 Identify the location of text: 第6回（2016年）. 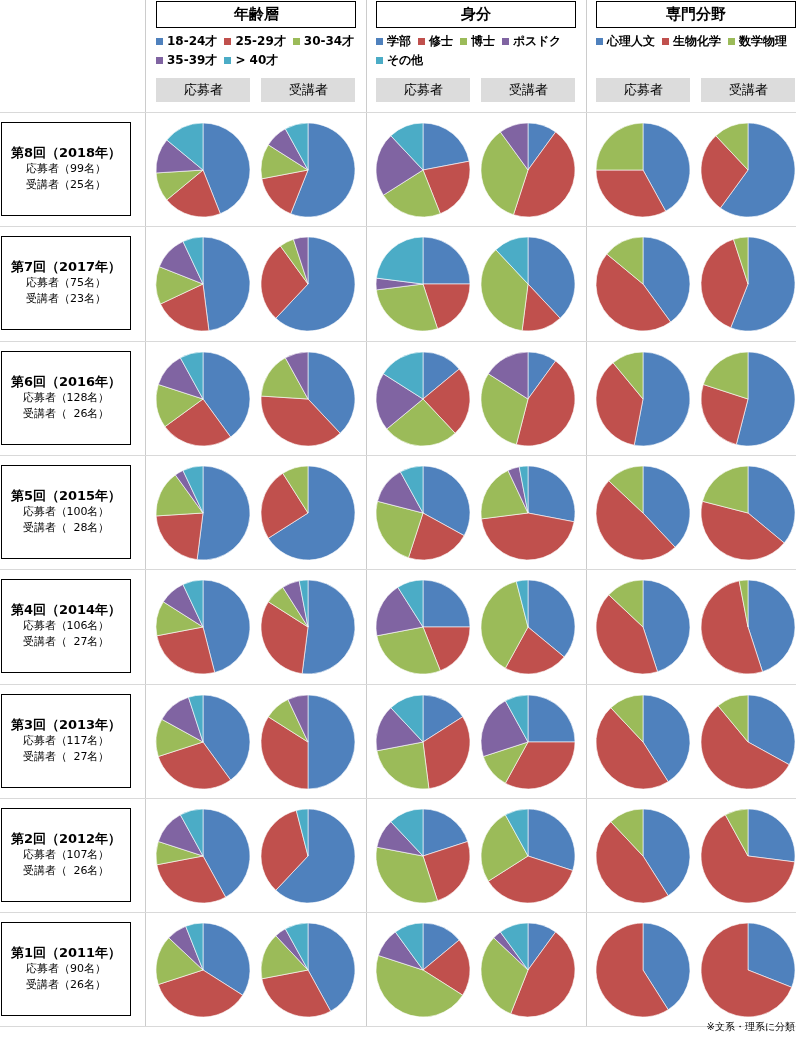
(66, 381).